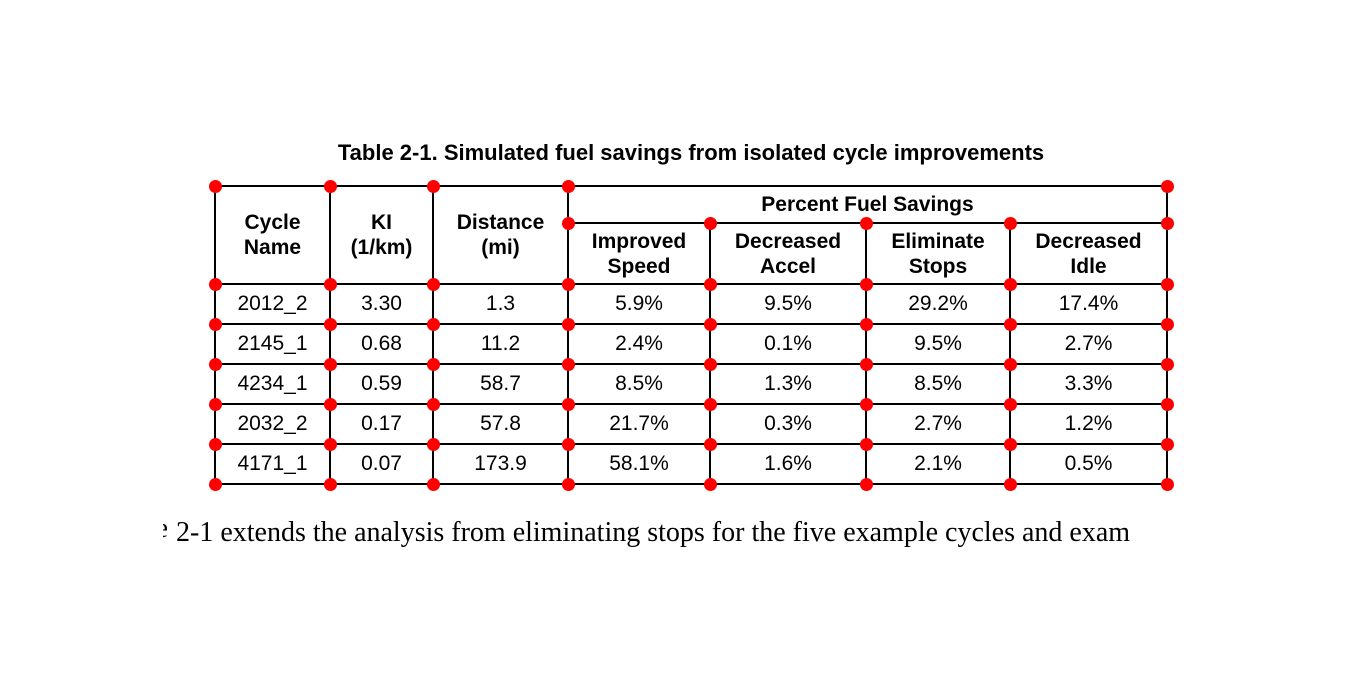 Image resolution: width=1366 pixels, height=674 pixels. What do you see at coordinates (639, 303) in the screenshot?
I see `cell-improved-speed: 5.9%` at bounding box center [639, 303].